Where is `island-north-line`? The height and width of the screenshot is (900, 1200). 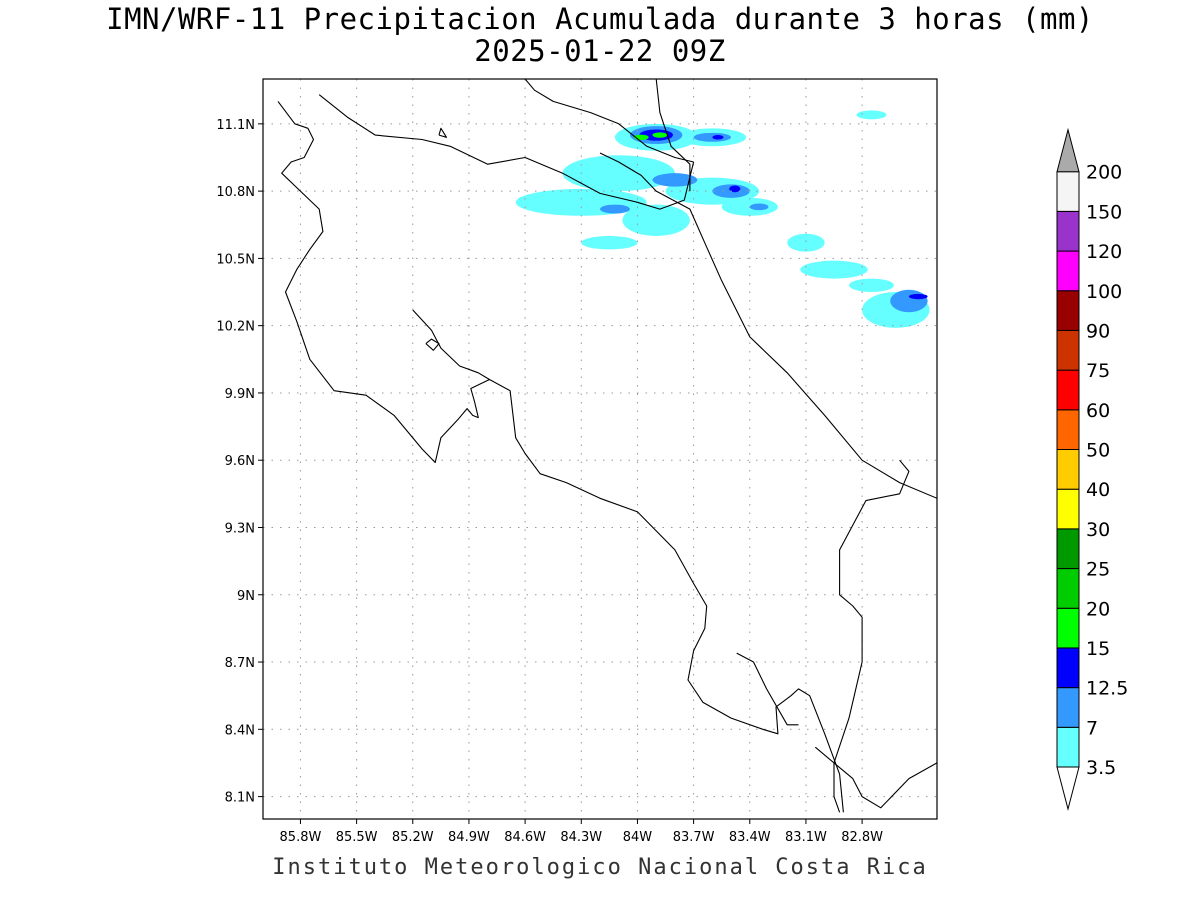
island-north-line is located at coordinates (443, 132).